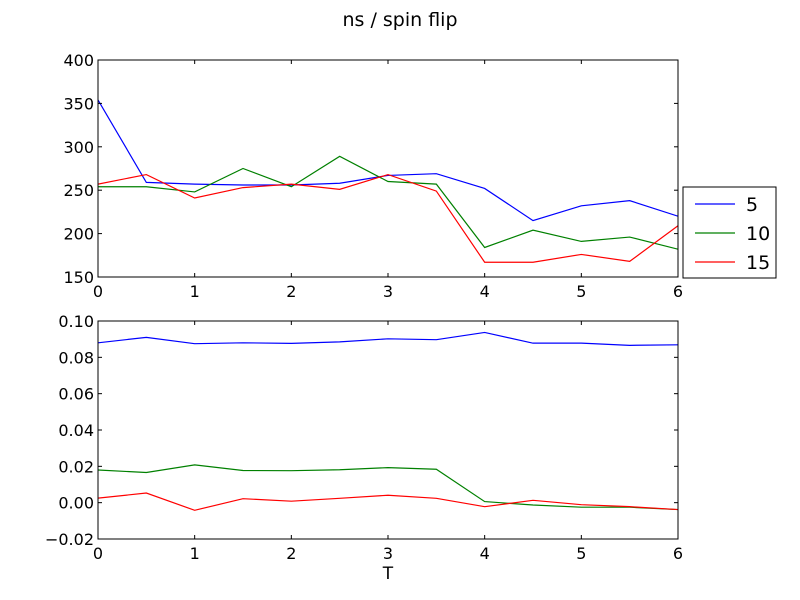 Image resolution: width=800 pixels, height=600 pixels. What do you see at coordinates (76, 357) in the screenshot?
I see `y-tick-label: 0.08` at bounding box center [76, 357].